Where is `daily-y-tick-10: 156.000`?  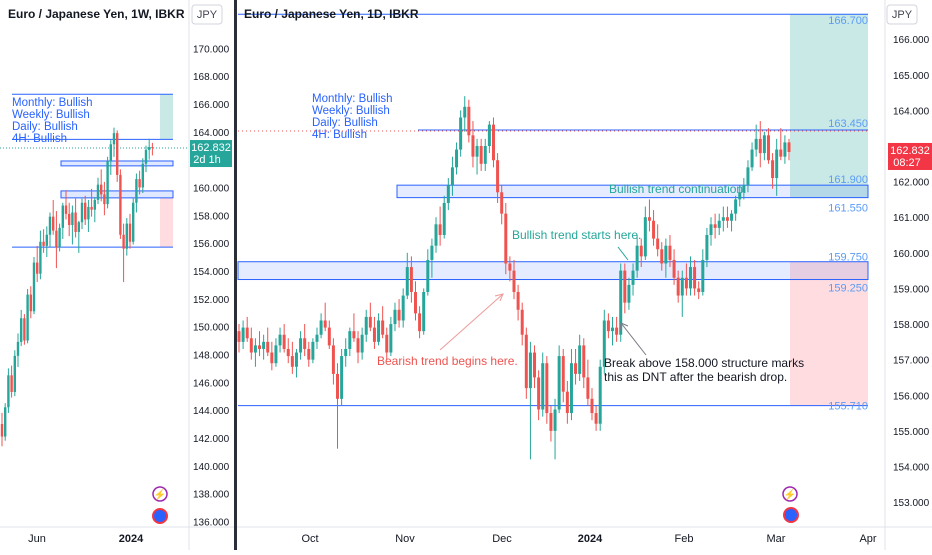 daily-y-tick-10: 156.000 is located at coordinates (911, 396).